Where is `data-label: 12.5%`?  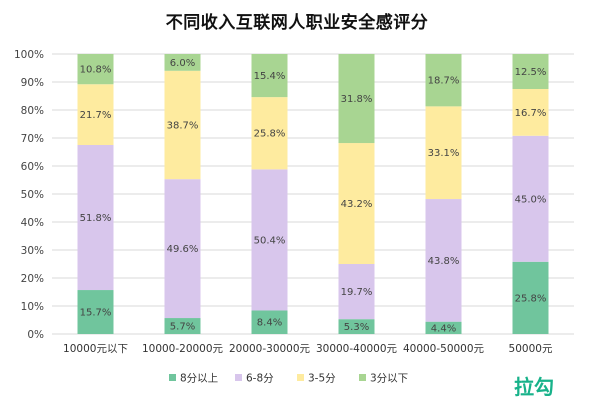
data-label: 12.5% is located at coordinates (531, 72).